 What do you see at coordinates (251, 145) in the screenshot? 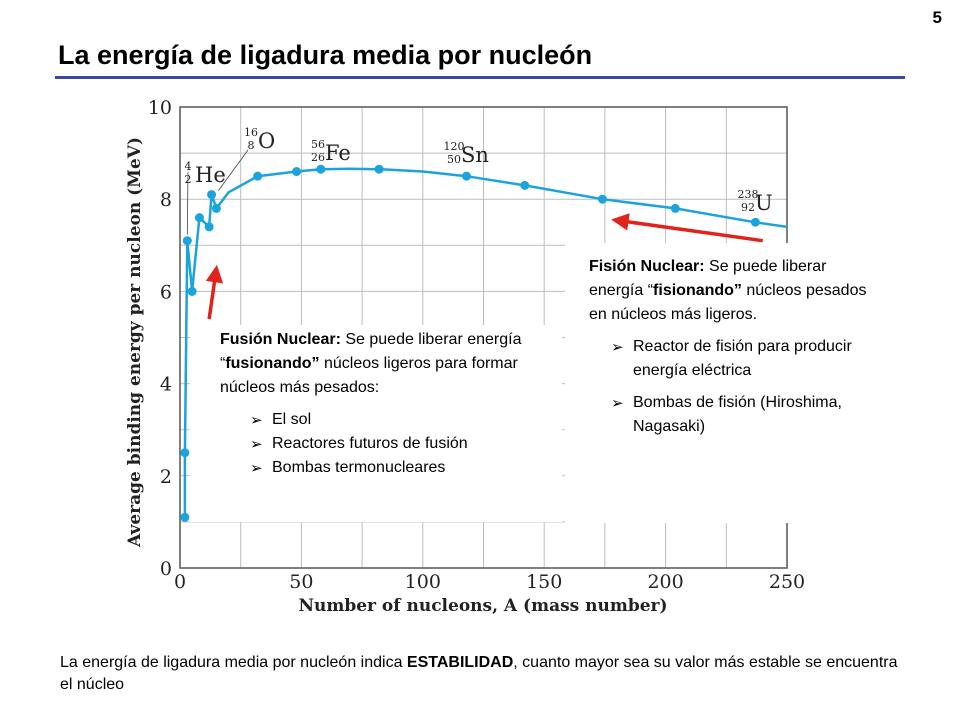
I see `atomic-number: 8` at bounding box center [251, 145].